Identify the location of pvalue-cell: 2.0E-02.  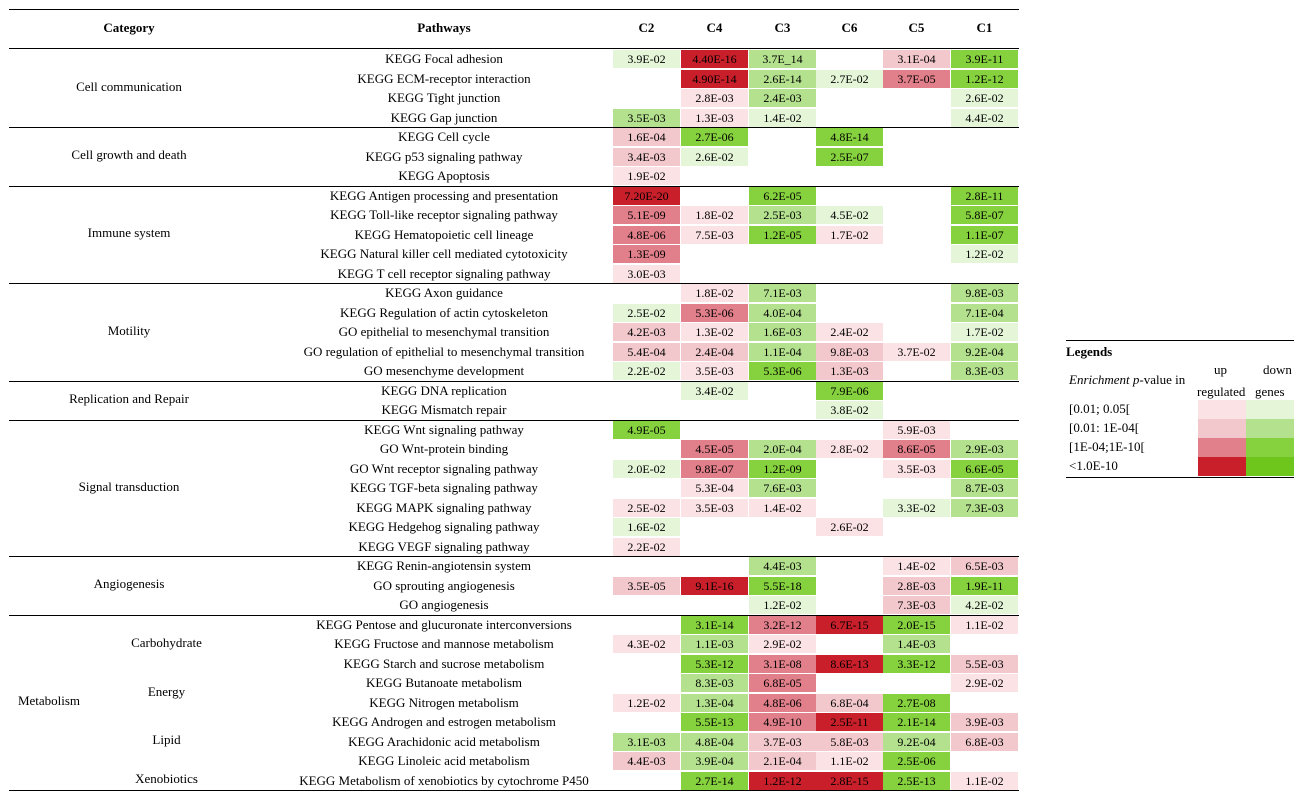
(646, 468).